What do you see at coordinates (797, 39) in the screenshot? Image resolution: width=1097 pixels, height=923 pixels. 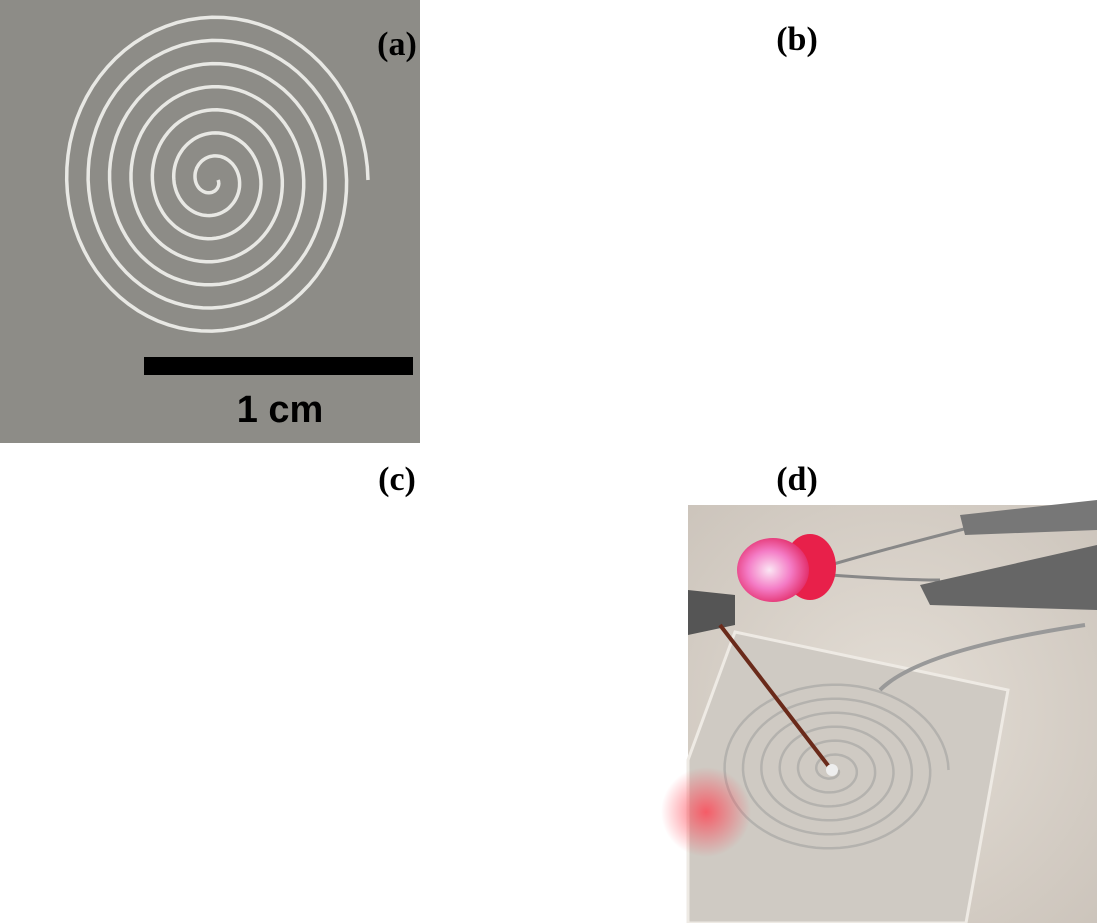 I see `panel-label: (b)` at bounding box center [797, 39].